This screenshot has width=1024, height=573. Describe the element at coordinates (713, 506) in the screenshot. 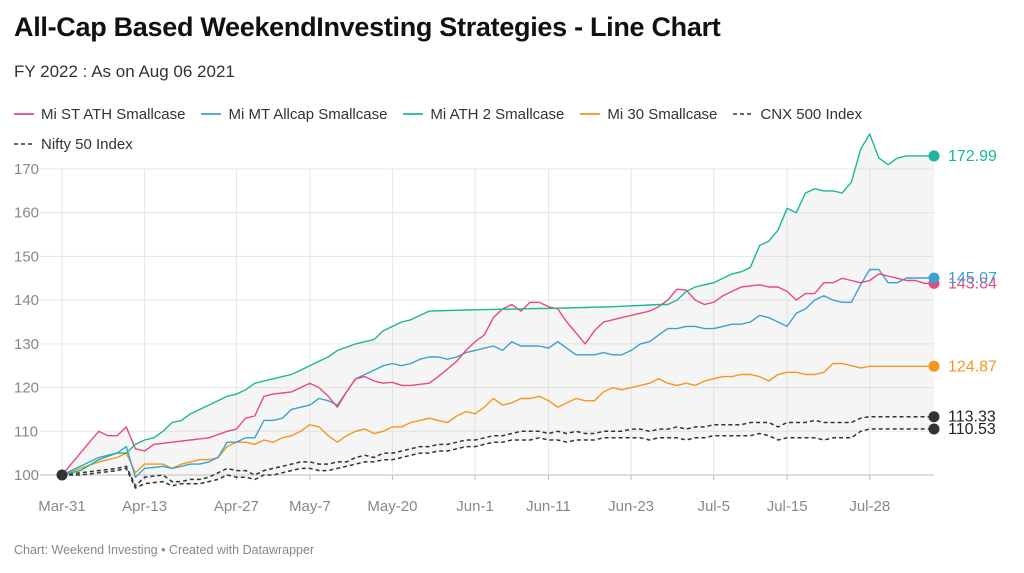

I see `x-tick-label: Jul-5` at that location.